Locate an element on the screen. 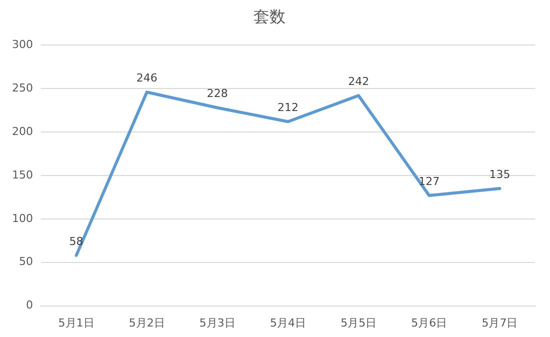 The height and width of the screenshot is (337, 550). data-label: 212 is located at coordinates (288, 107).